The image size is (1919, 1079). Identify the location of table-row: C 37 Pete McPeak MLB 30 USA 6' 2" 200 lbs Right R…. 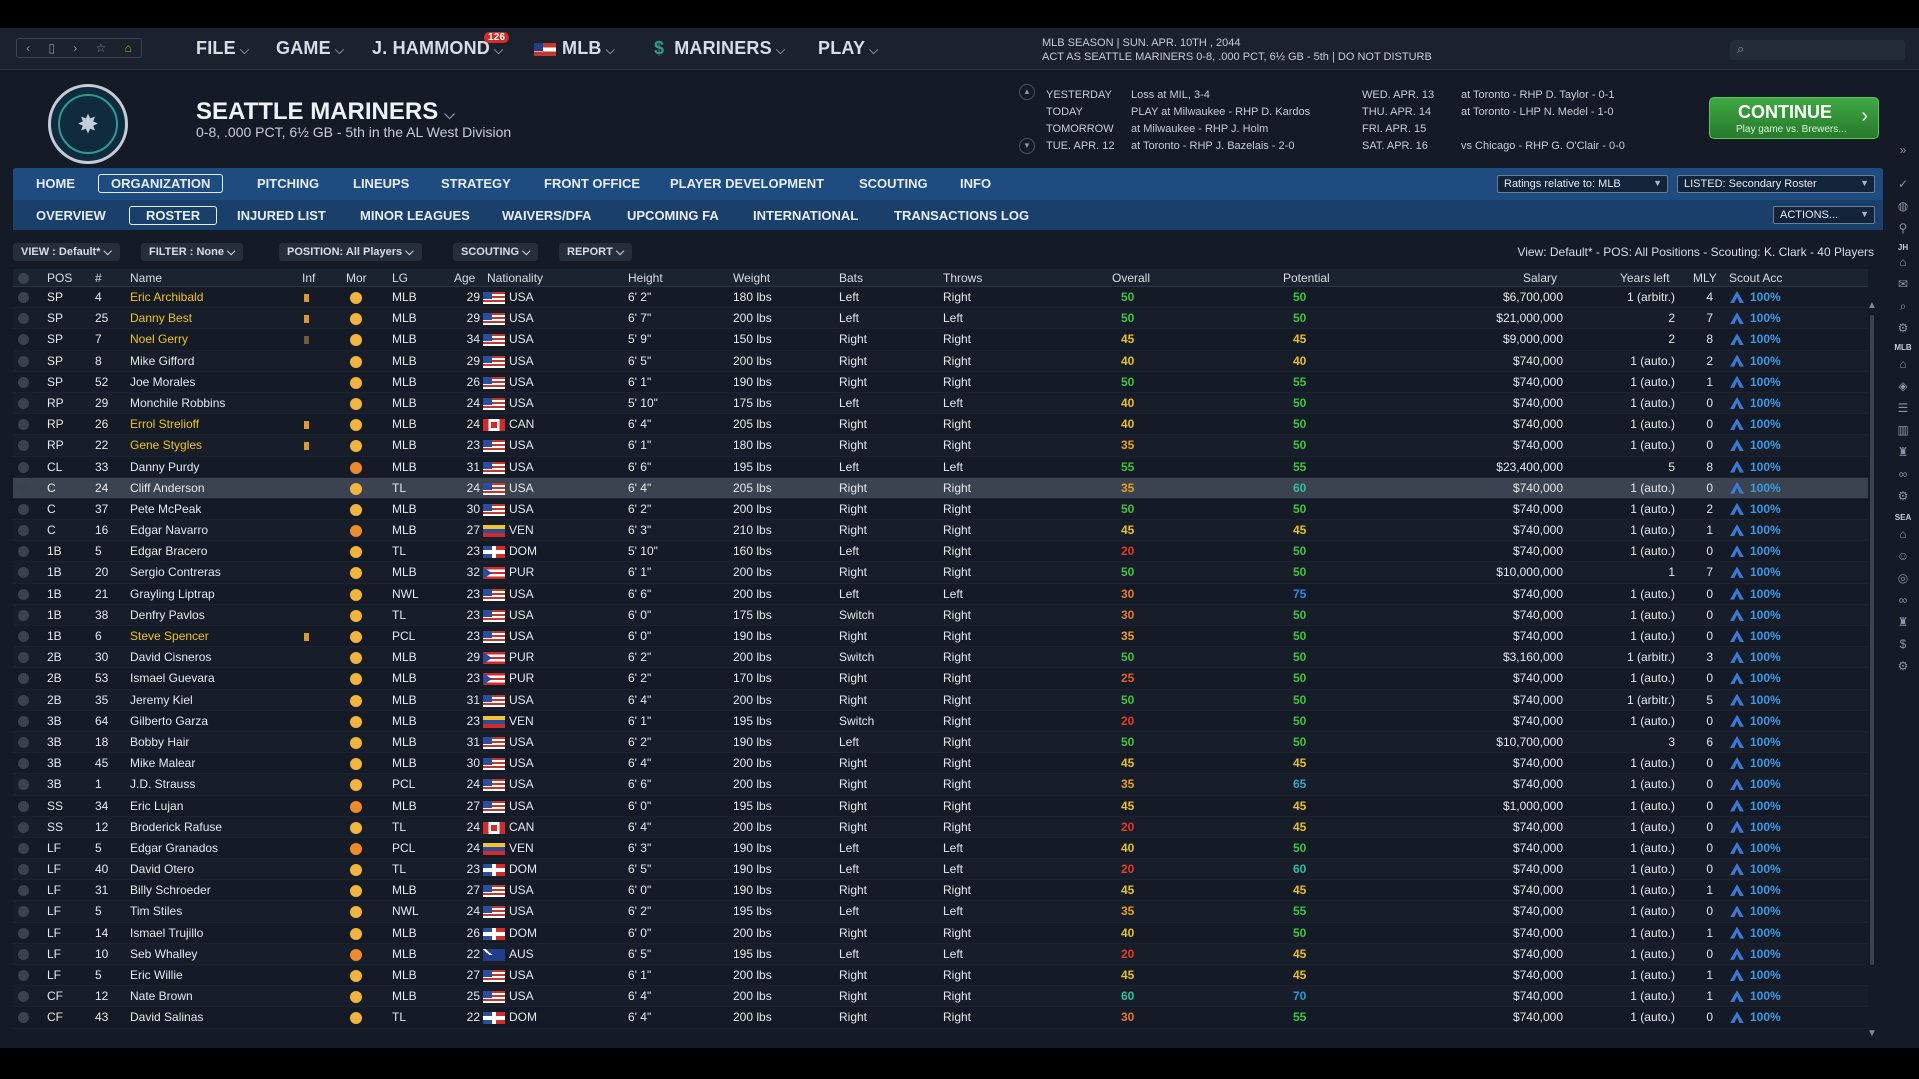
(940, 510).